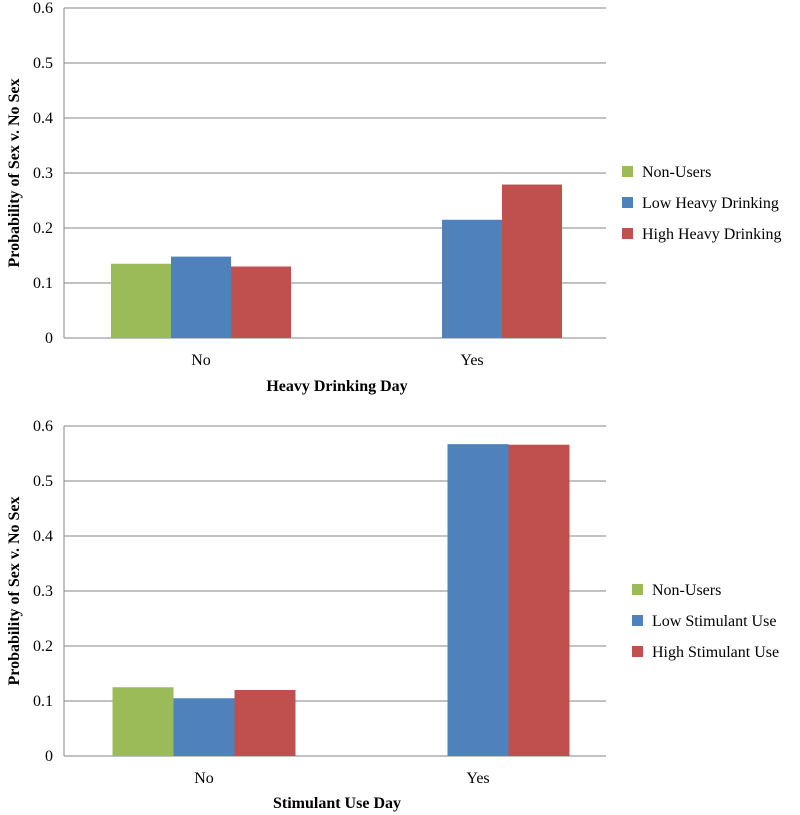  Describe the element at coordinates (714, 621) in the screenshot. I see `legend-label: Low Stimulant Use` at that location.